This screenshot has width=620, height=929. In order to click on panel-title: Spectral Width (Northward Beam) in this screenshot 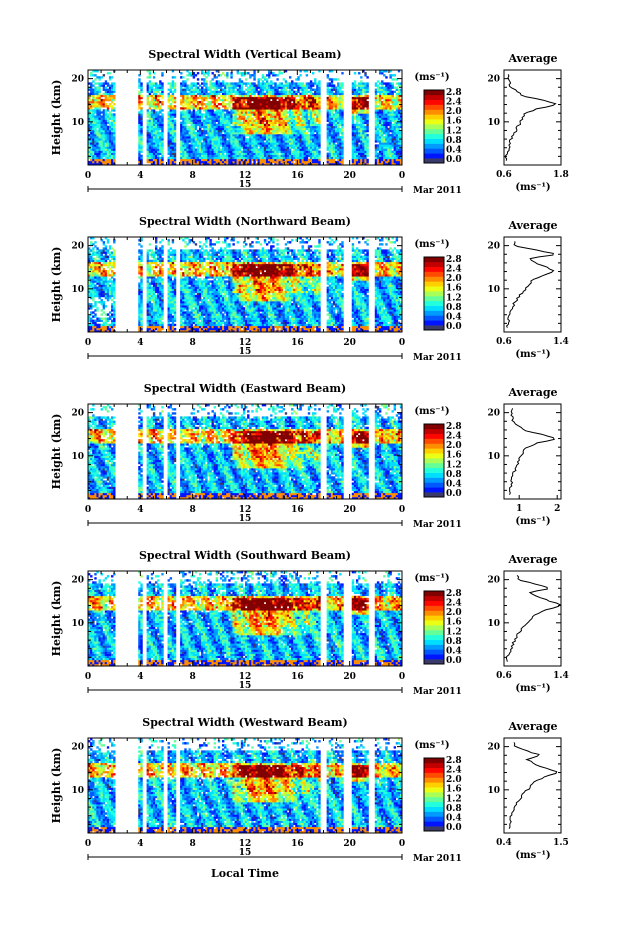, I will do `click(245, 221)`.